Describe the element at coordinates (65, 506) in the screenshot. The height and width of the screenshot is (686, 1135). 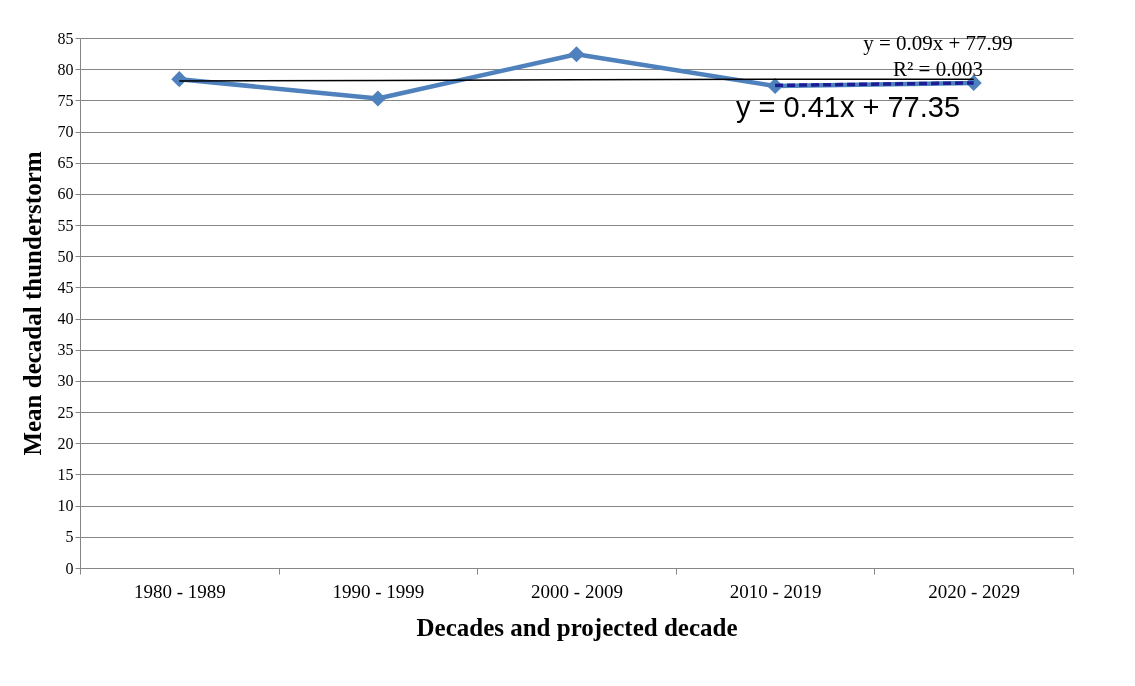
I see `y-tick-label: 10` at that location.